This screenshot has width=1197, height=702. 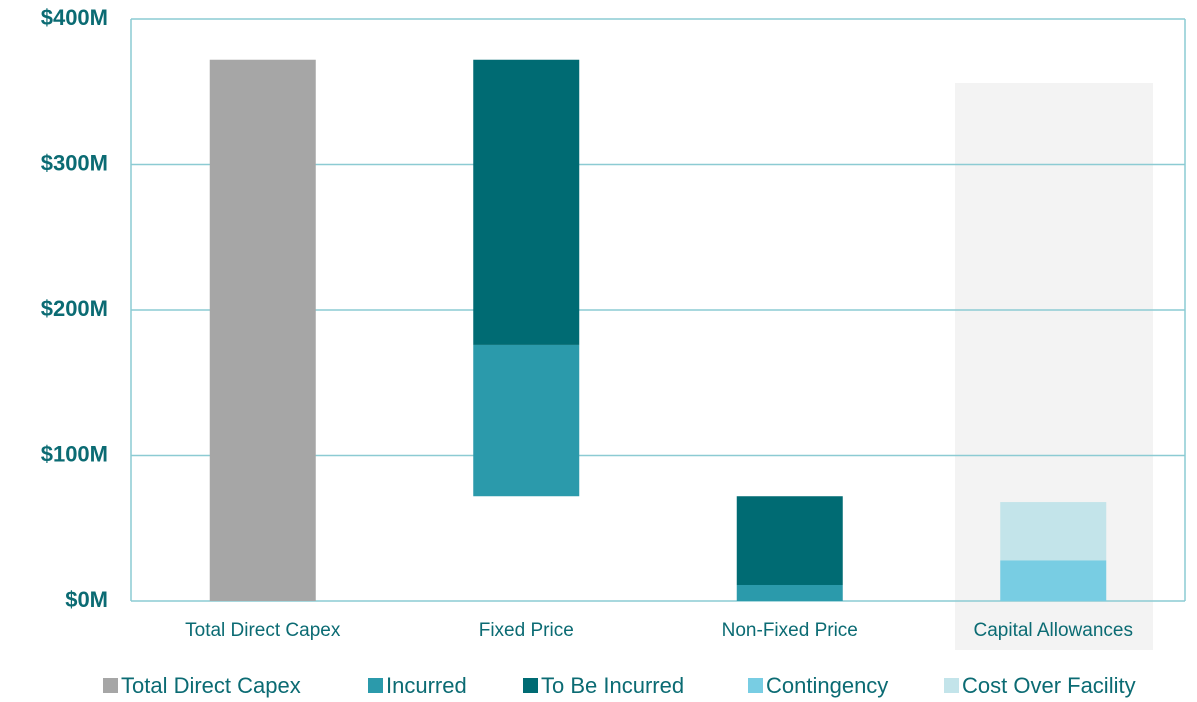 What do you see at coordinates (263, 630) in the screenshot?
I see `x-tick-label: Total Direct Capex` at bounding box center [263, 630].